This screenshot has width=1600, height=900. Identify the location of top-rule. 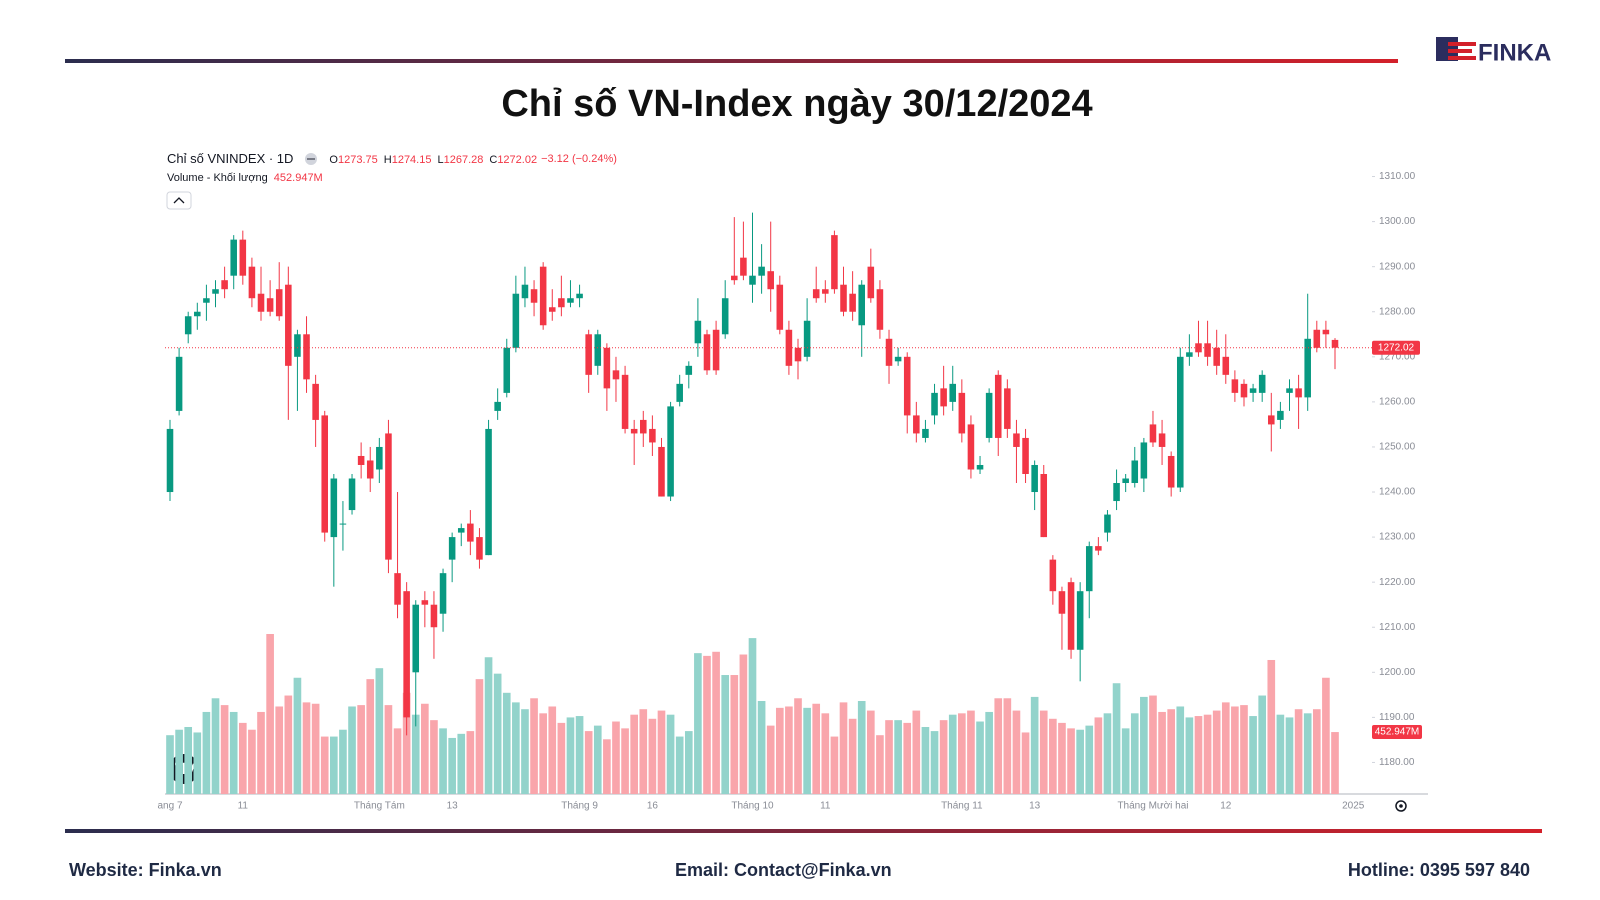
(731, 61).